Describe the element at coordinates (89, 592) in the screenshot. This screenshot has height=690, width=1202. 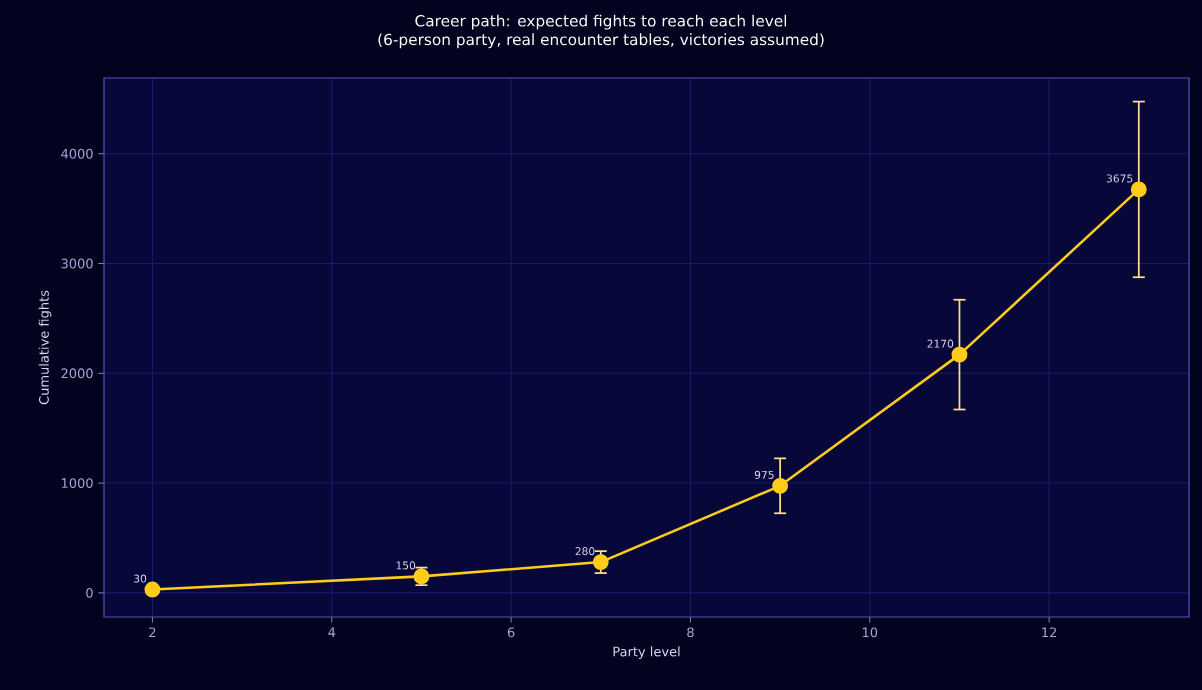
I see `y-tick-label: 0` at that location.